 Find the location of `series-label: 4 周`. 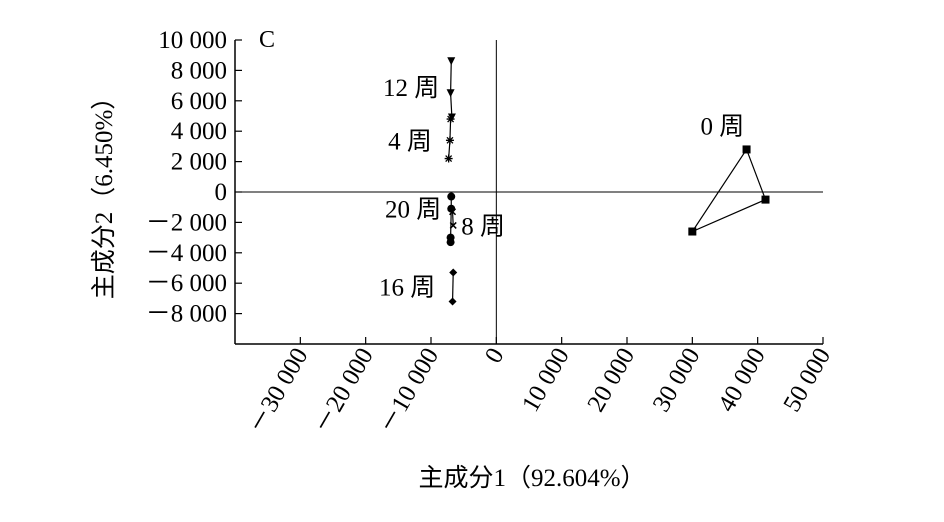

series-label: 4 周 is located at coordinates (410, 141).